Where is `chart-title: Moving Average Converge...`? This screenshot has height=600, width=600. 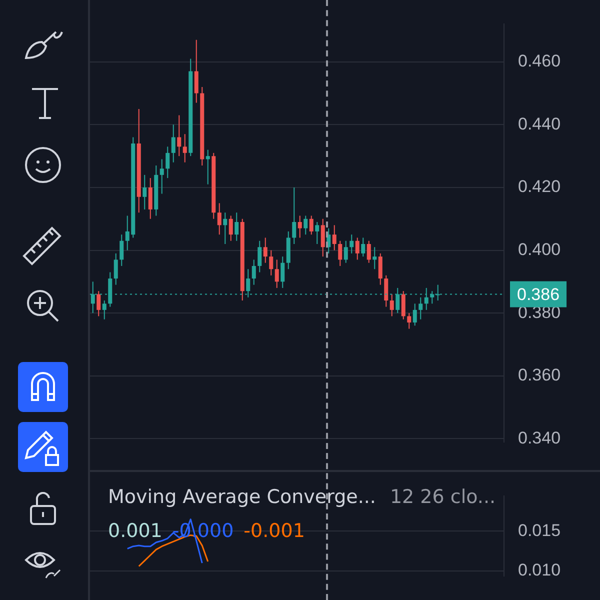 chart-title: Moving Average Converge... is located at coordinates (242, 497).